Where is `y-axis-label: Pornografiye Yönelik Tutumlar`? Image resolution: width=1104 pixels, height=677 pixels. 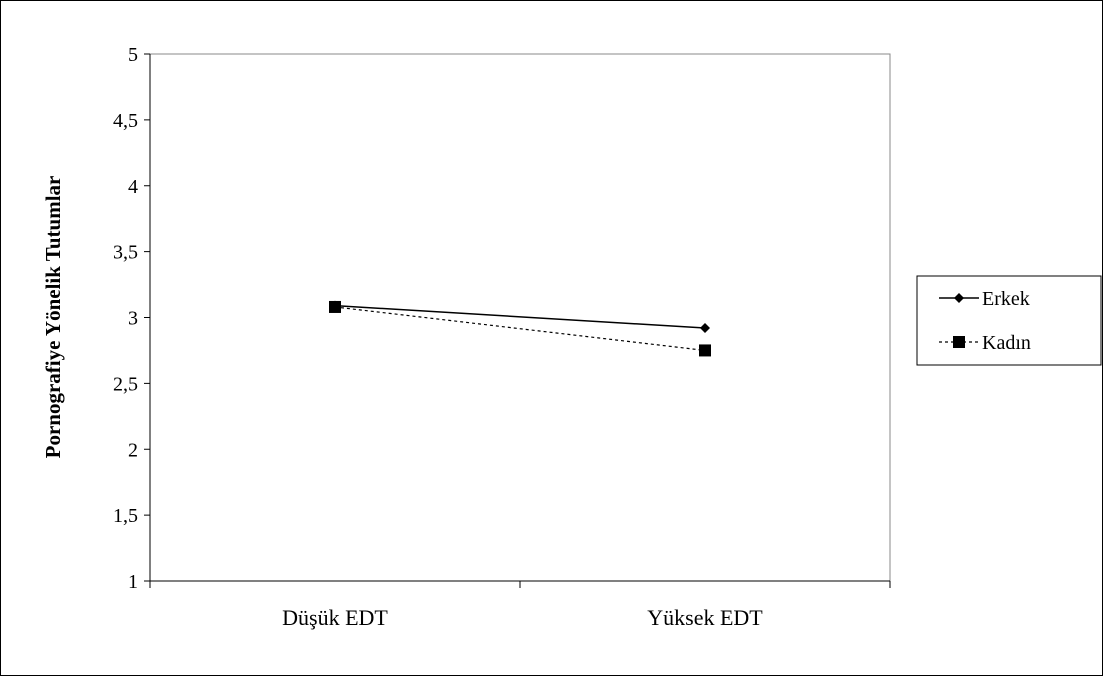
y-axis-label: Pornografiye Yönelik Tutumlar is located at coordinates (53, 317).